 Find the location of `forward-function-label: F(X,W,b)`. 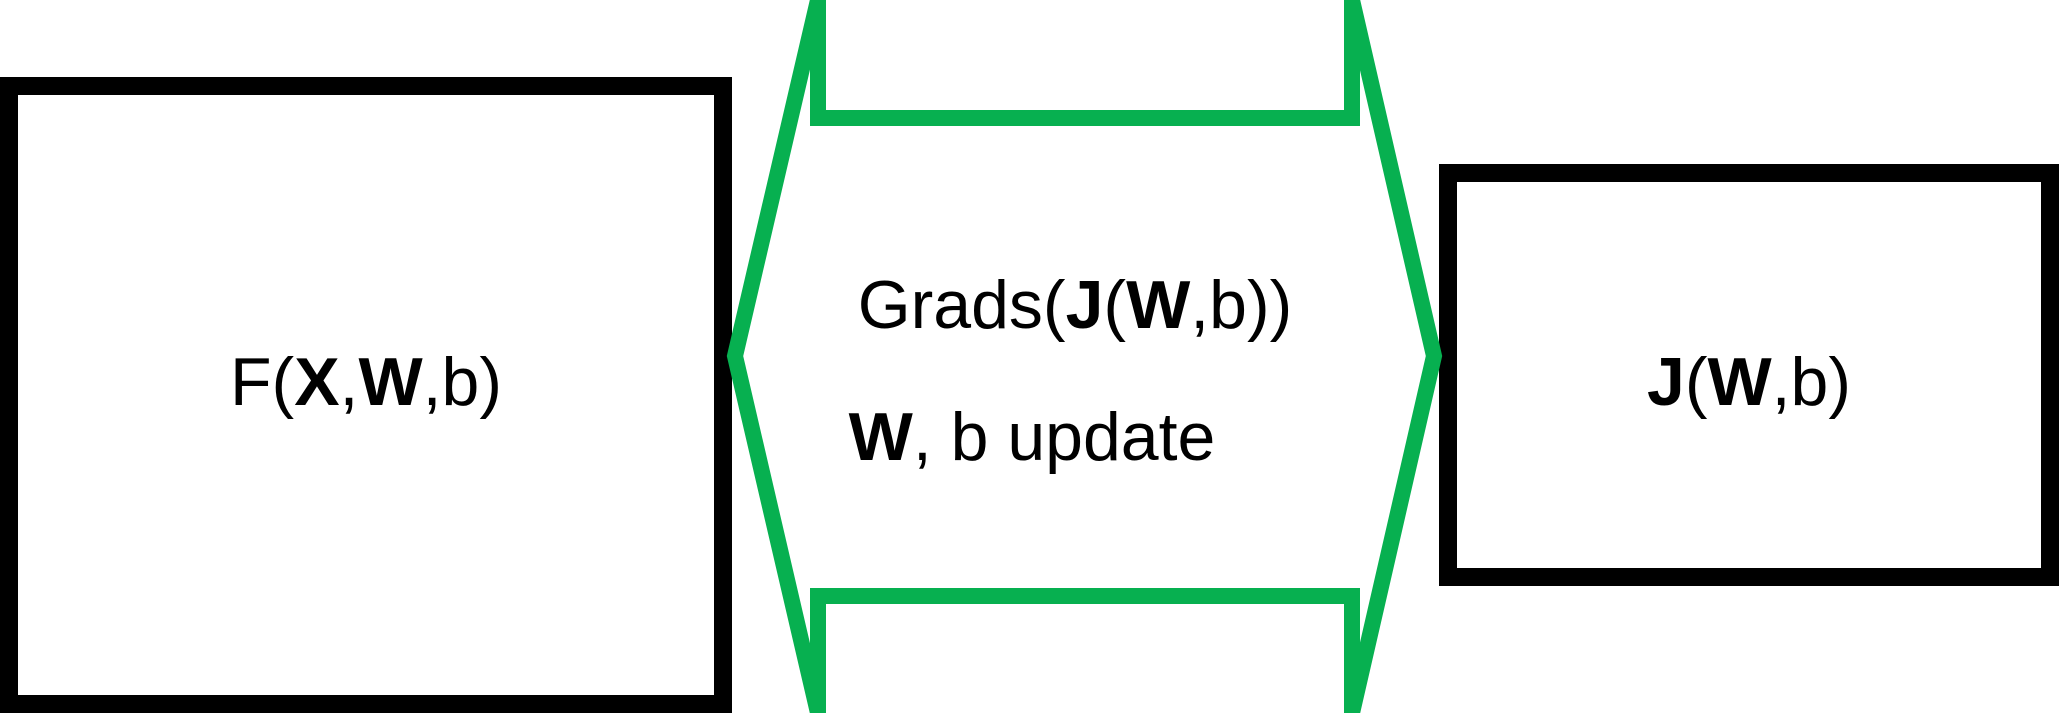

forward-function-label: F(X,W,b) is located at coordinates (366, 382).